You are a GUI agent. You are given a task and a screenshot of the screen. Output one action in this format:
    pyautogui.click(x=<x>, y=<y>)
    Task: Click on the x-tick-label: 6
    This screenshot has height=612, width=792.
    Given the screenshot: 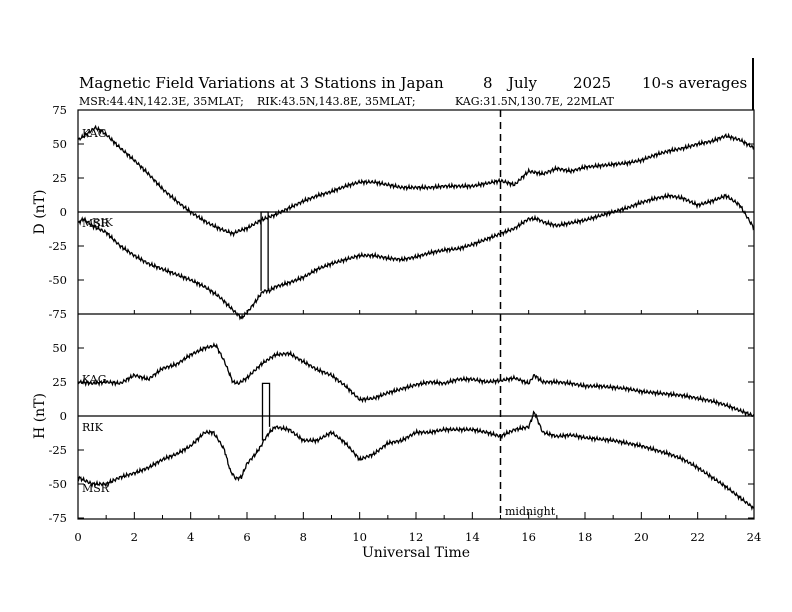 What is the action you would take?
    pyautogui.click(x=246, y=537)
    